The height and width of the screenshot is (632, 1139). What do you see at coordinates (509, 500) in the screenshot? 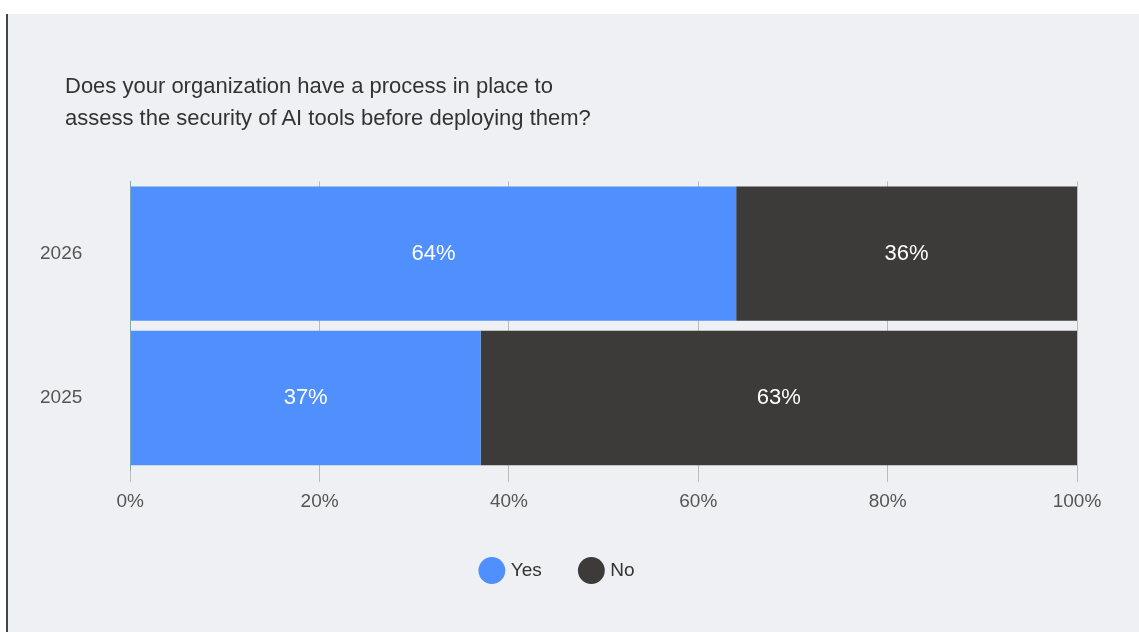
I see `x-tick-label: 40%` at bounding box center [509, 500].